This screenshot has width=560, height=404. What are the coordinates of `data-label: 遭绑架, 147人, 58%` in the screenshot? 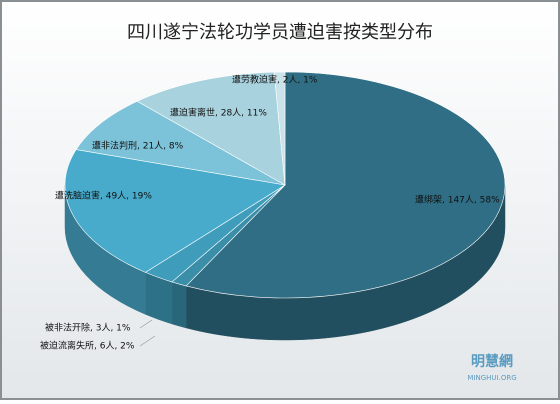 It's located at (457, 200).